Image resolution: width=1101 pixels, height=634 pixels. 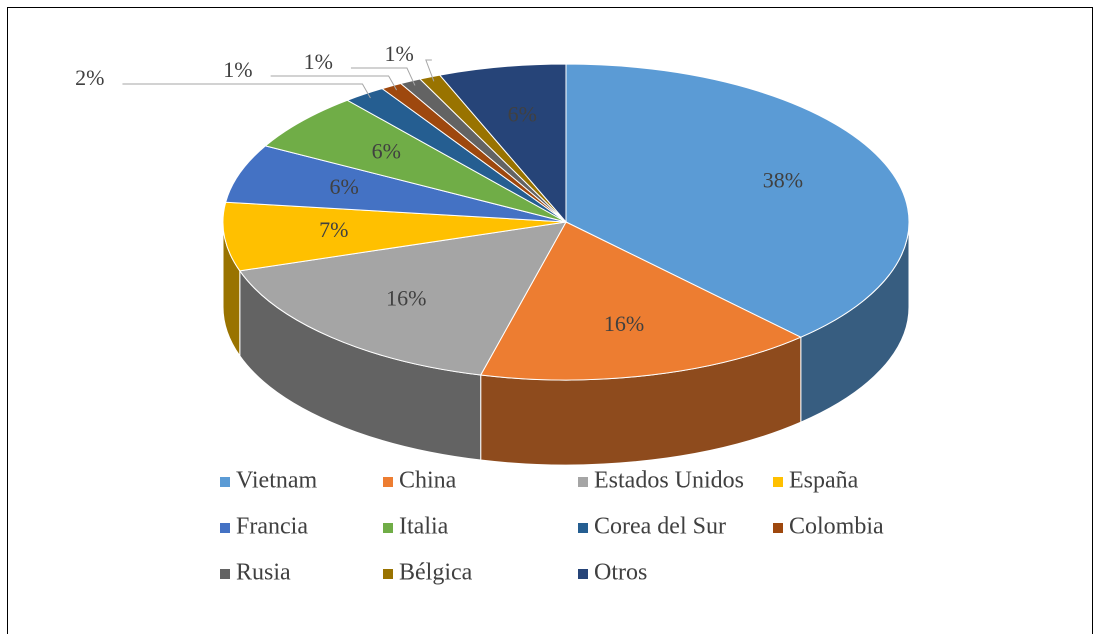 What do you see at coordinates (89, 77) in the screenshot?
I see `data-label: 2%` at bounding box center [89, 77].